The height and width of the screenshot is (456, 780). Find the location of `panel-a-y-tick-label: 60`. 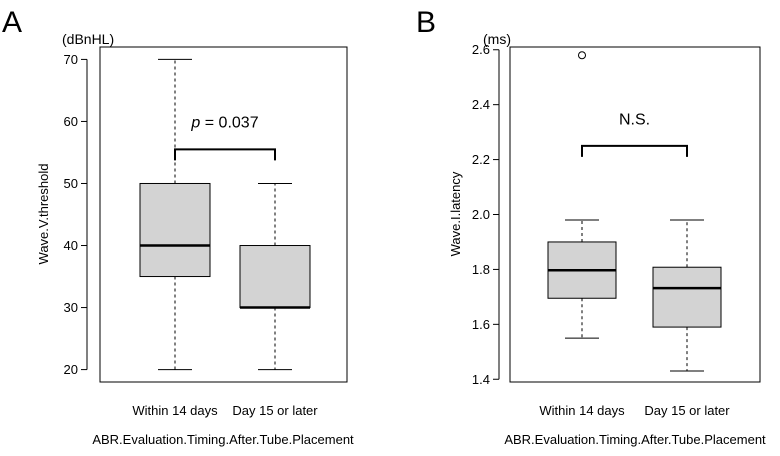

panel-a-y-tick-label: 60 is located at coordinates (71, 121).